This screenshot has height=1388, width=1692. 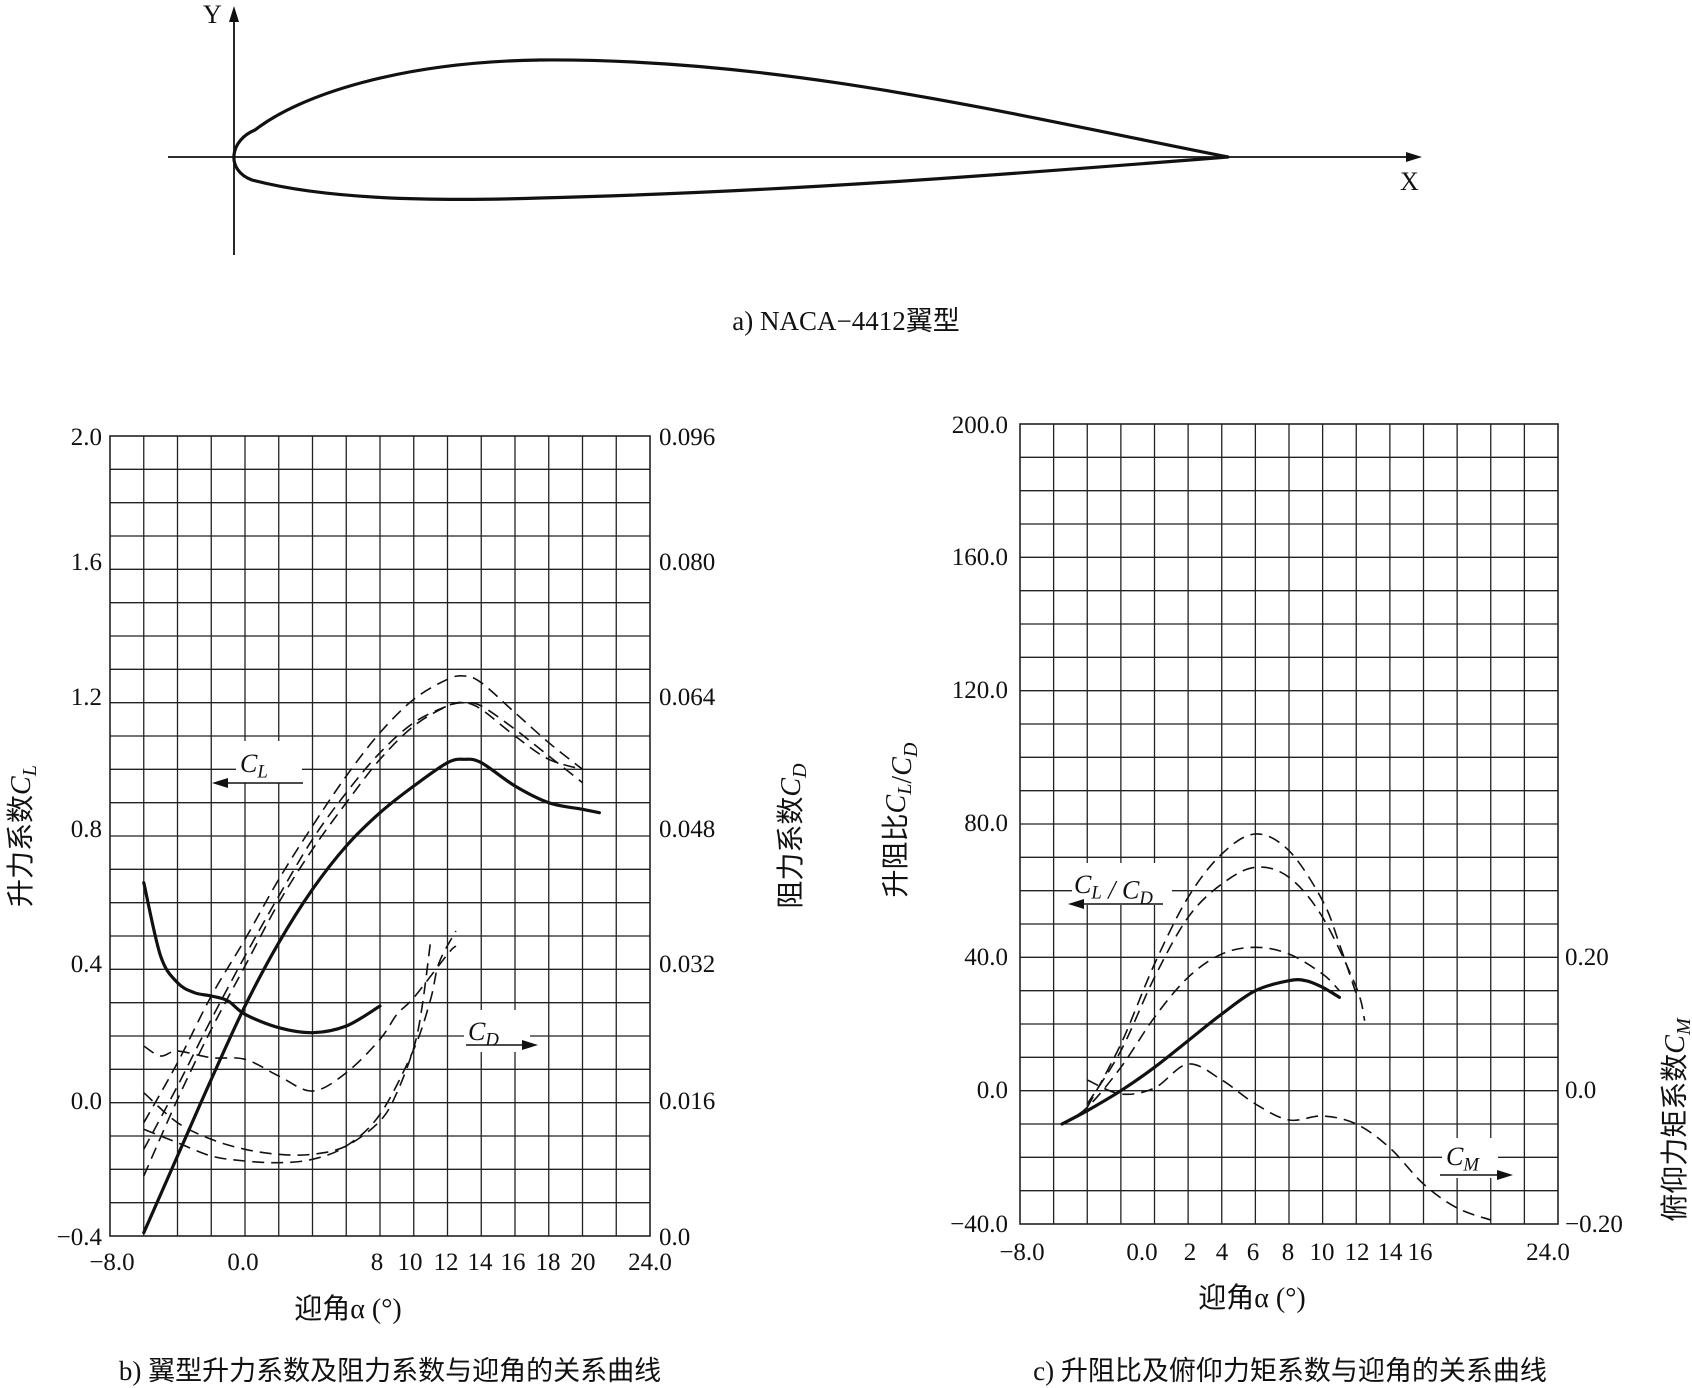 What do you see at coordinates (687, 697) in the screenshot?
I see `chart-b-ytick-right: 0.064` at bounding box center [687, 697].